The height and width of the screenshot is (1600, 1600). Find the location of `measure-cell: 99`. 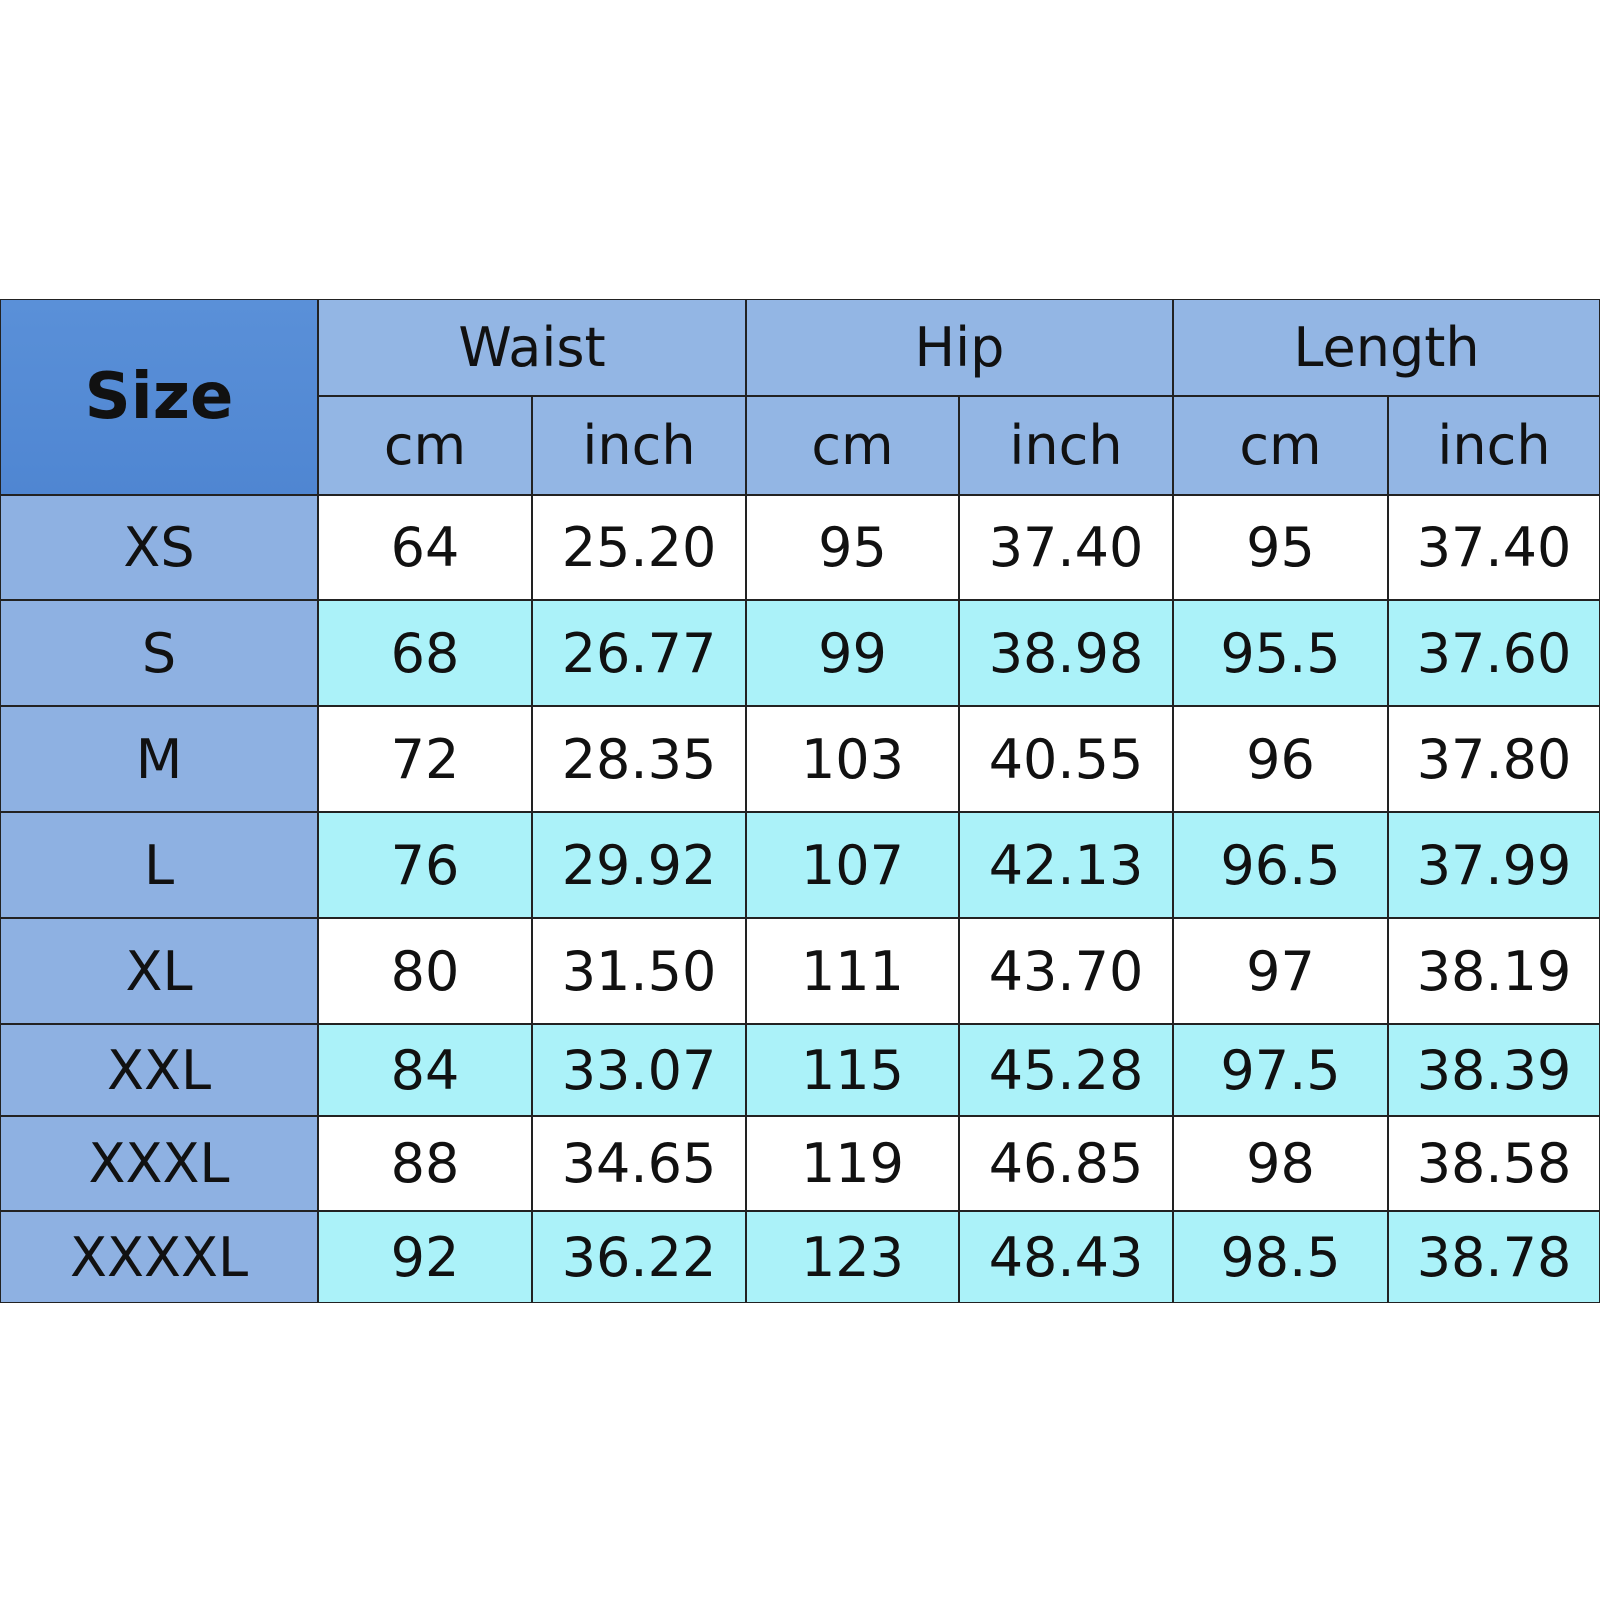

measure-cell: 99 is located at coordinates (852, 653).